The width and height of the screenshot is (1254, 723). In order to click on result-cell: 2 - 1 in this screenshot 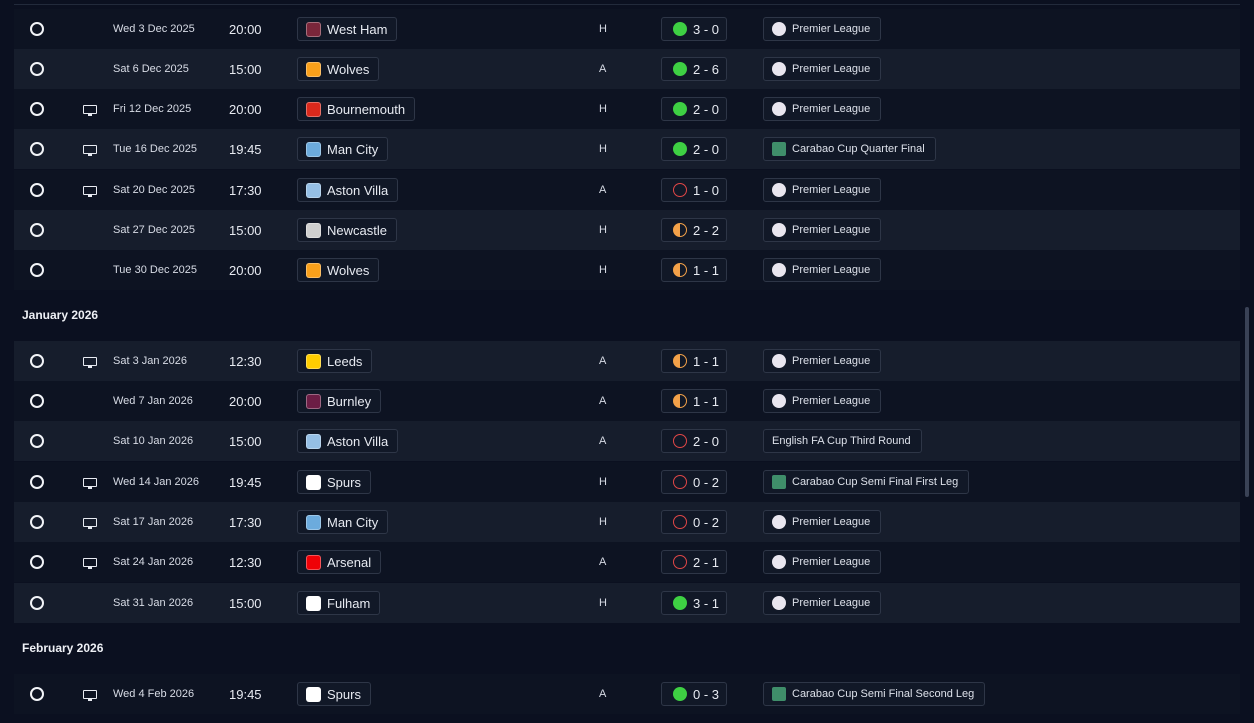, I will do `click(694, 562)`.